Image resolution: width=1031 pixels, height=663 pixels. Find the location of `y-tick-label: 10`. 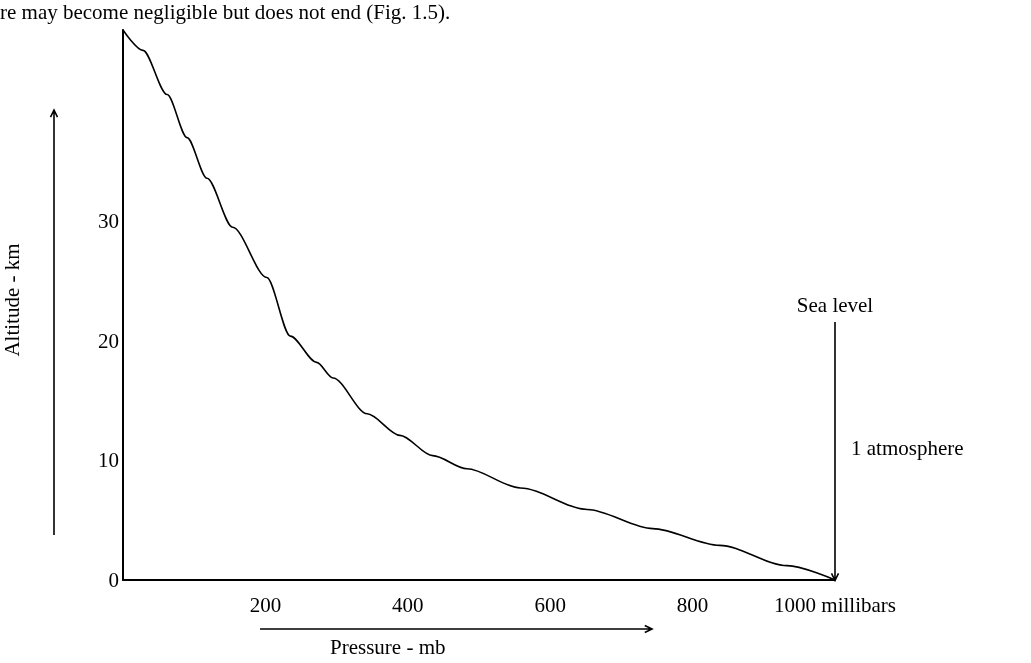

y-tick-label: 10 is located at coordinates (108, 460).